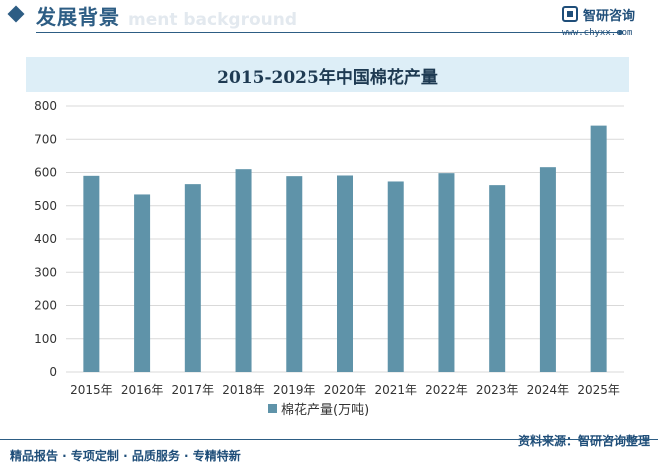 The width and height of the screenshot is (658, 469). I want to click on y-tick-label: 700, so click(45, 139).